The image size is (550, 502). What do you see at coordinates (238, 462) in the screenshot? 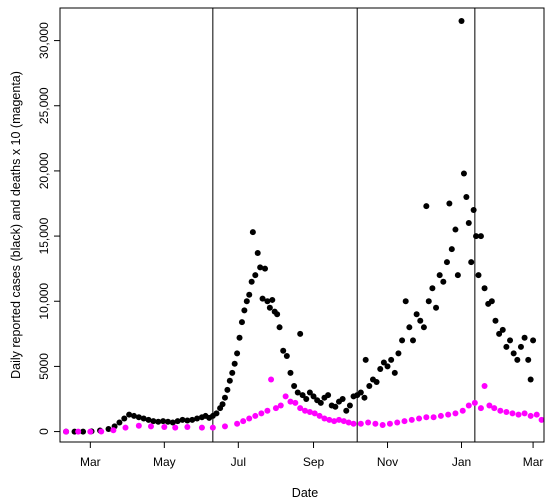
I see `x-tick-label: Jul` at bounding box center [238, 462].